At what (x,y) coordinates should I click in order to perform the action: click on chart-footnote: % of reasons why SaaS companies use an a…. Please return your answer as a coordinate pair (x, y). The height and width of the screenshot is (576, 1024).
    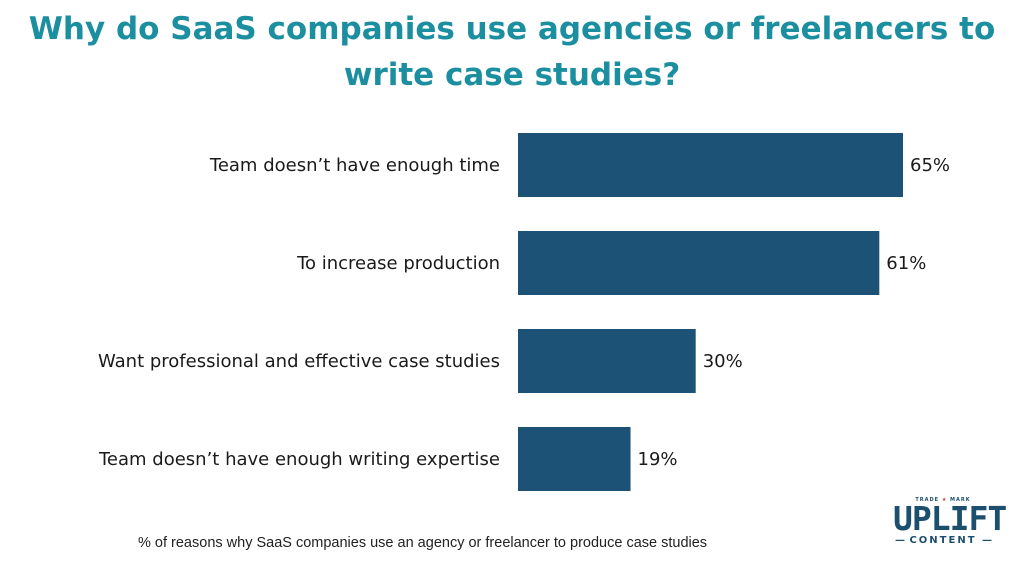
    Looking at the image, I should click on (423, 543).